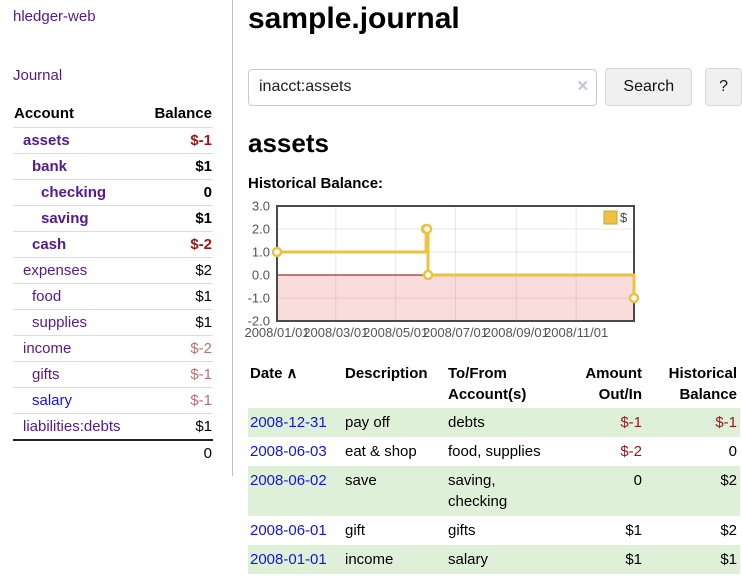 The height and width of the screenshot is (582, 742). I want to click on nav-journal-link: Journal, so click(38, 75).